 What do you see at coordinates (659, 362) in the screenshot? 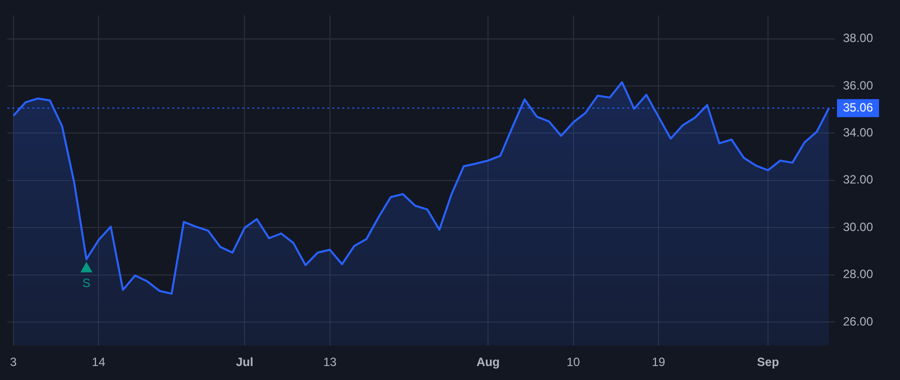
I see `x-tick-label: 19` at bounding box center [659, 362].